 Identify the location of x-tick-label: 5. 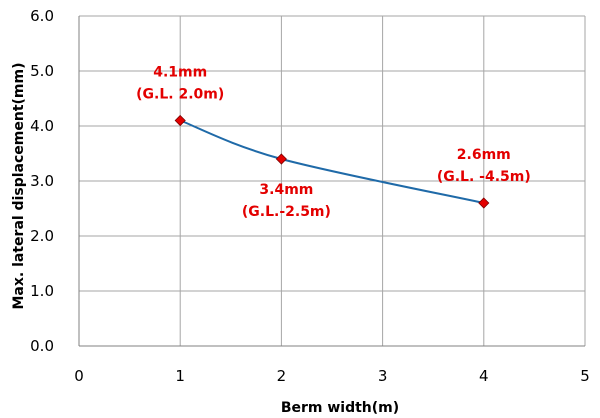
(585, 376).